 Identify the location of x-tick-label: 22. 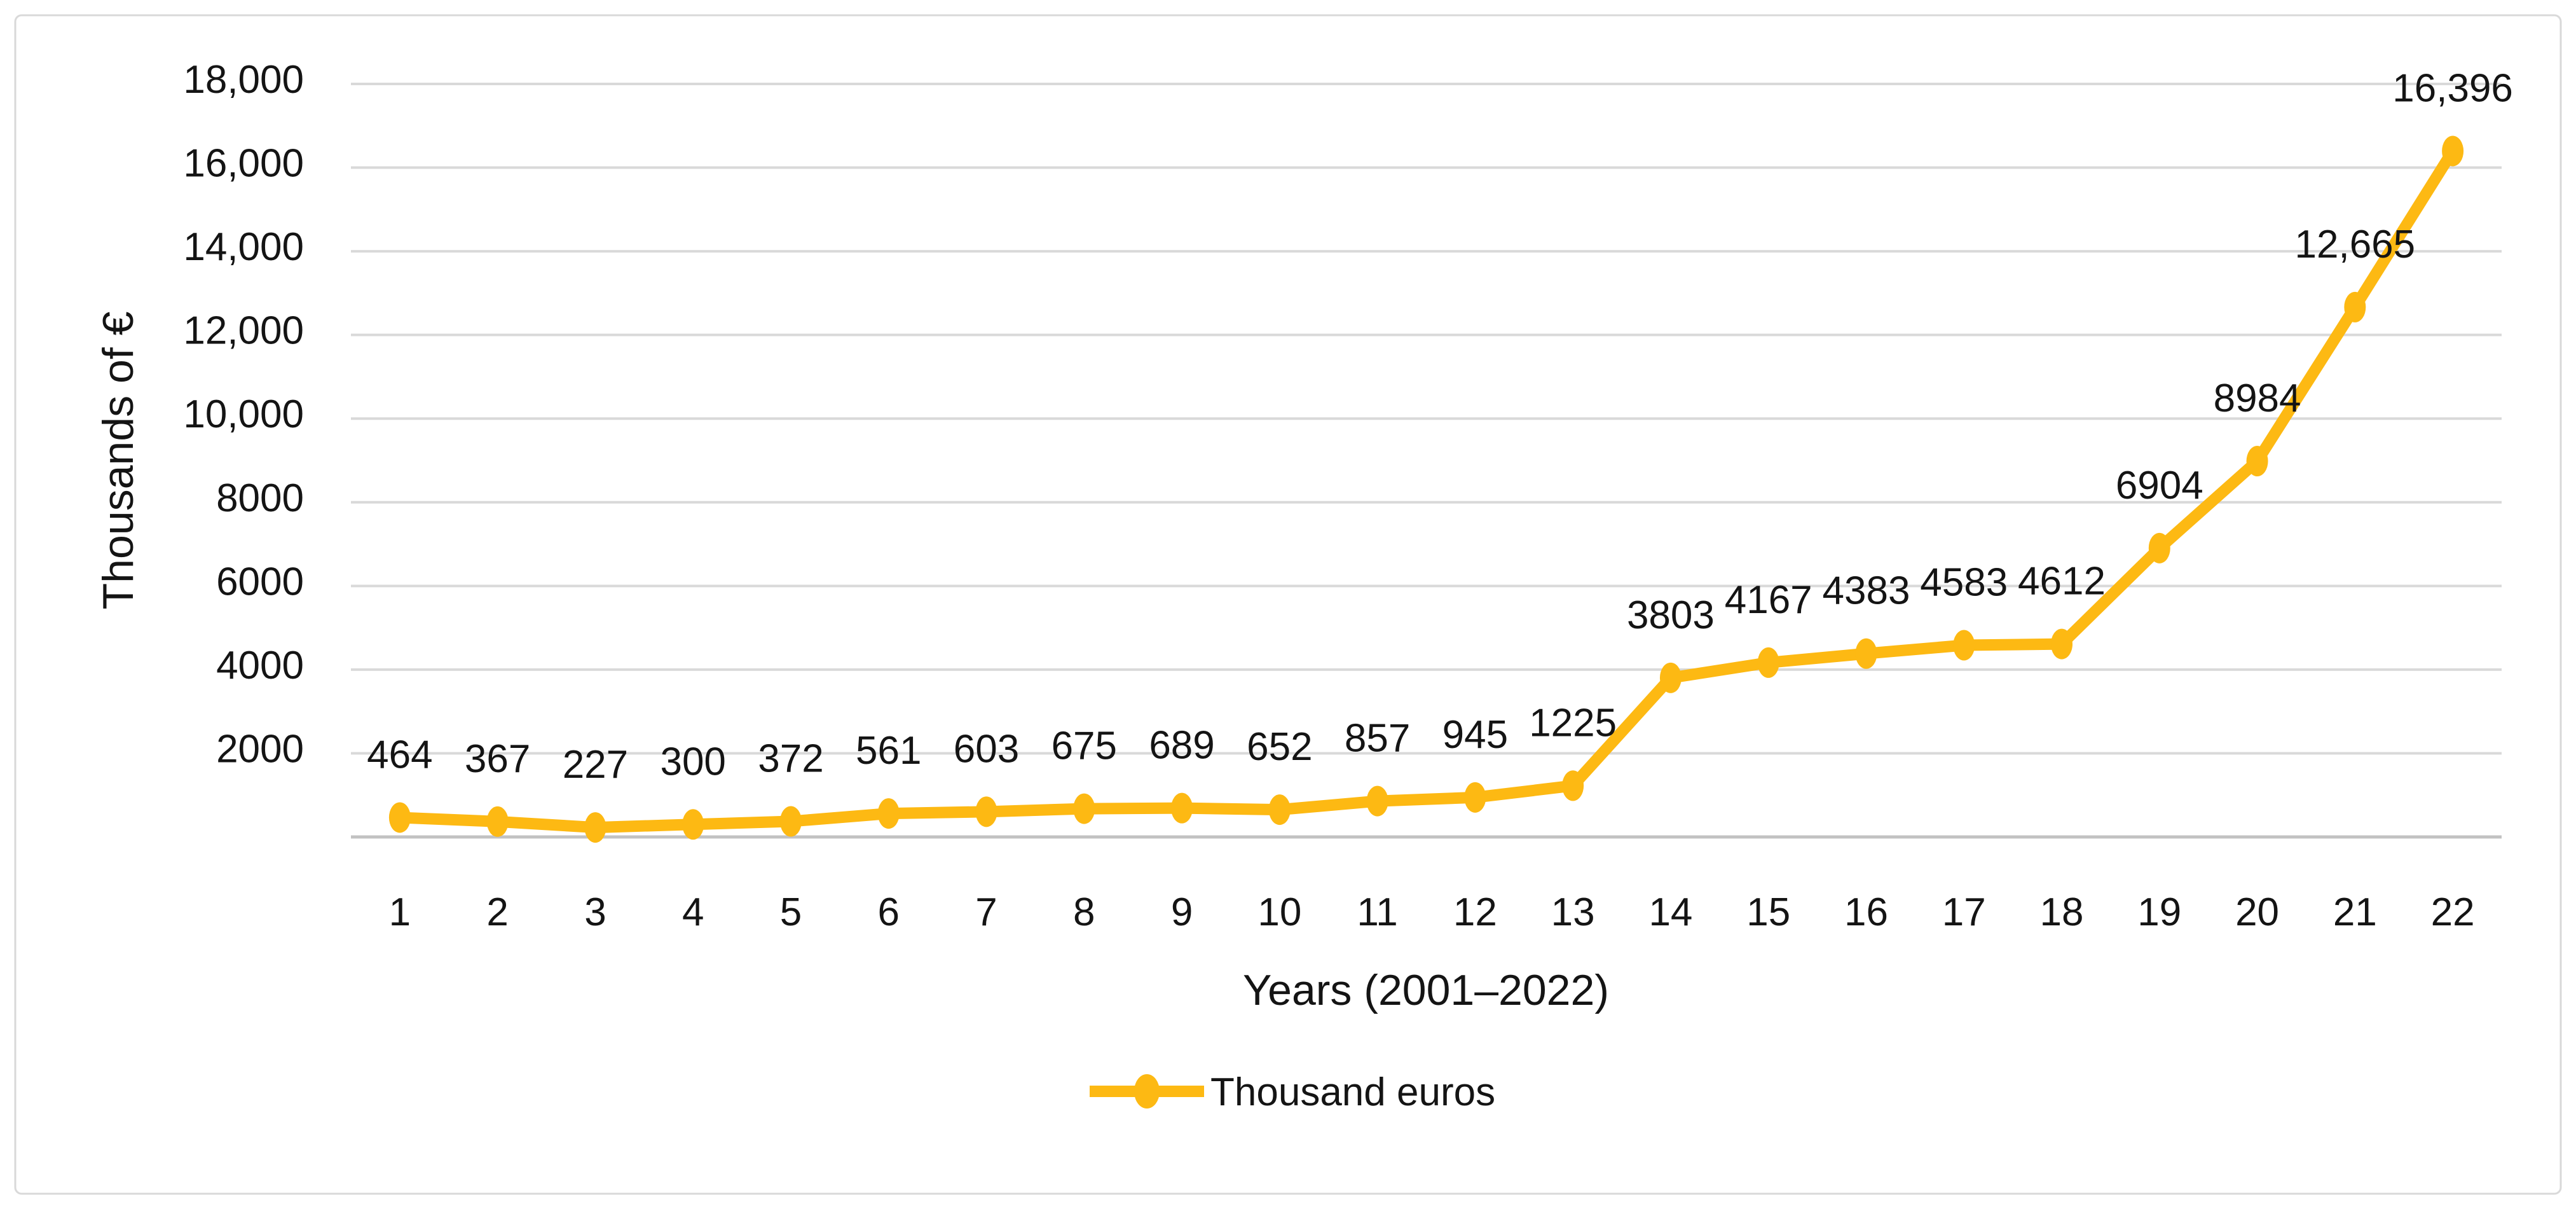
(2453, 912).